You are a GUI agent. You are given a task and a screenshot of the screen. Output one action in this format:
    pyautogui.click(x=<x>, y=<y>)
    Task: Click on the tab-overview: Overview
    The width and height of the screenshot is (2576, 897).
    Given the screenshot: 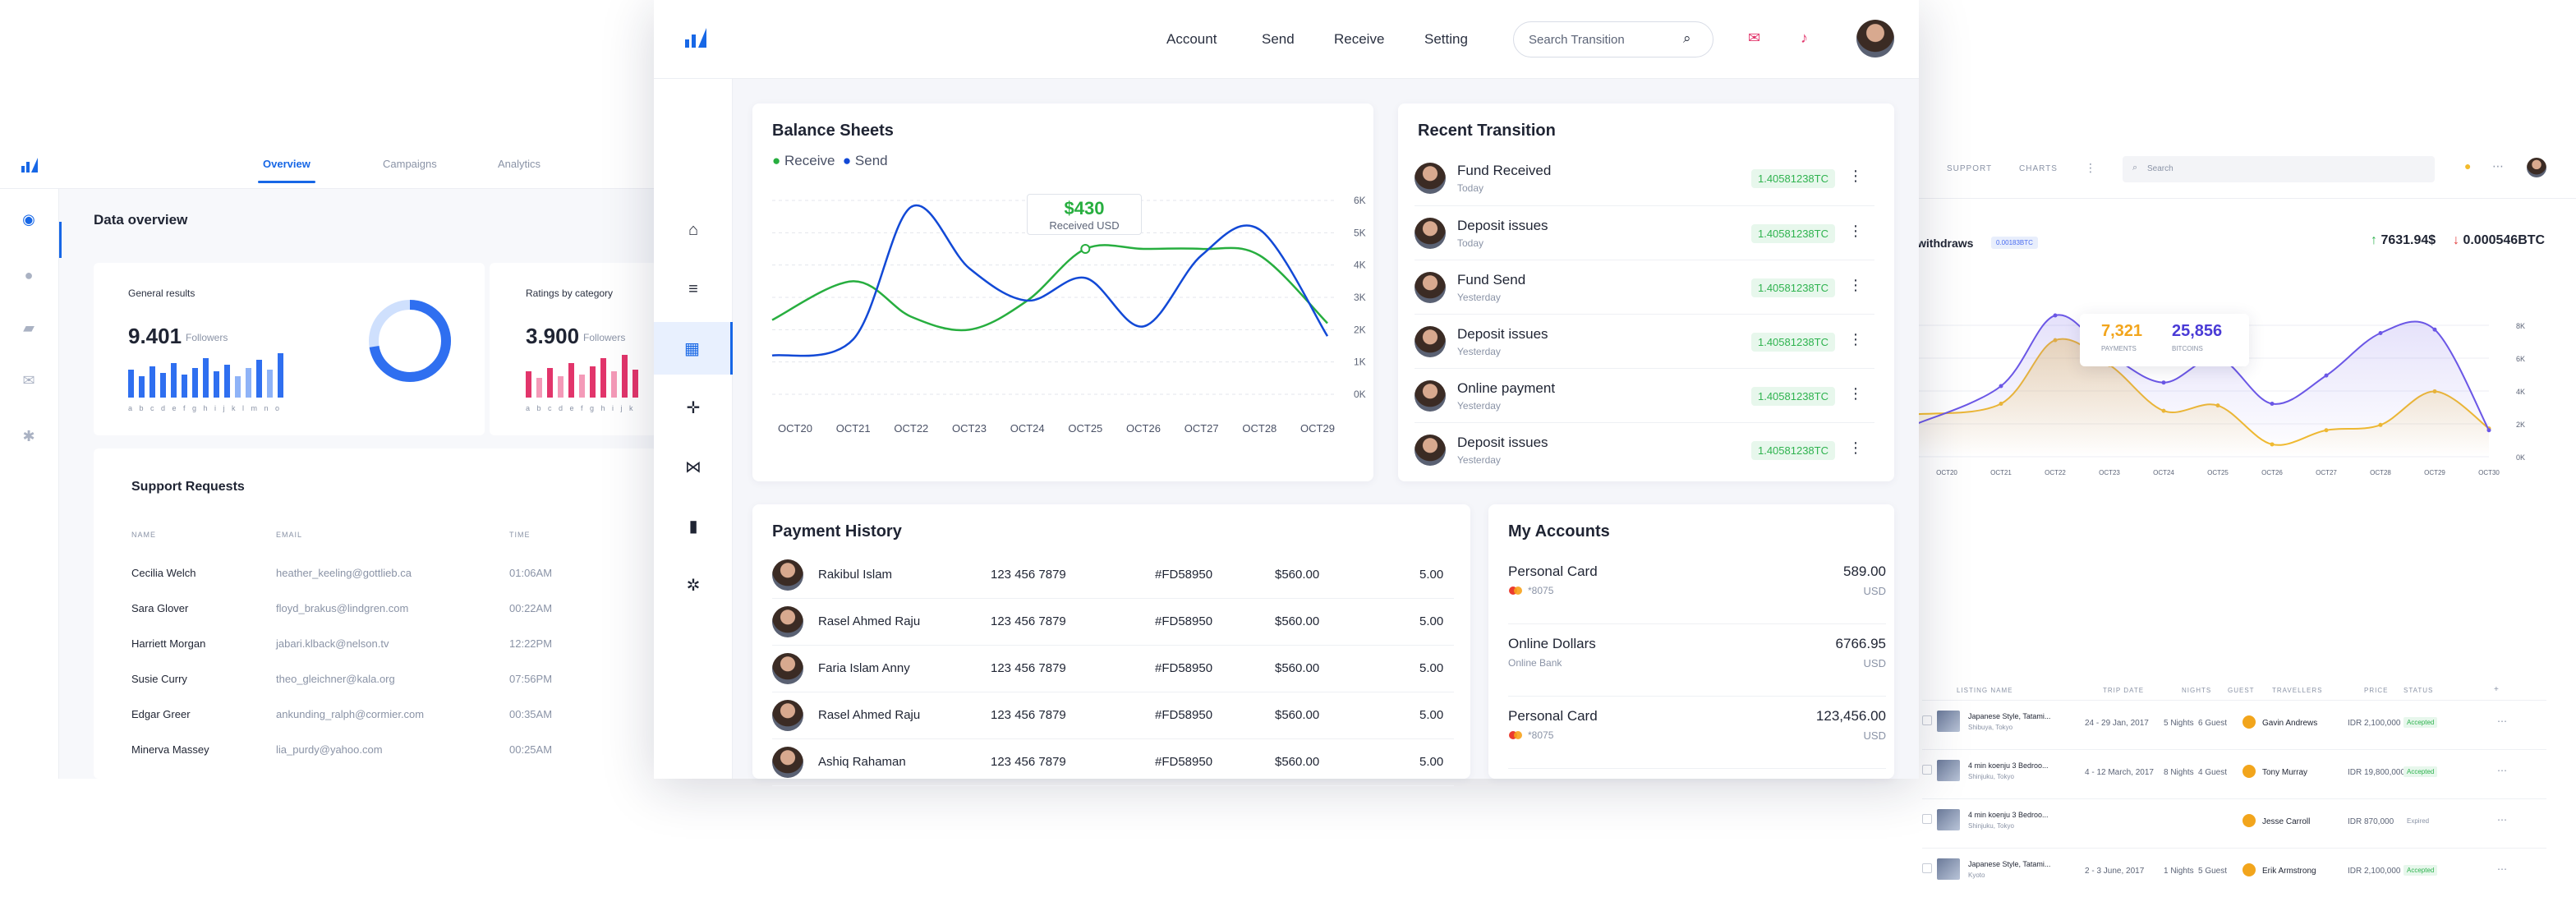 What is the action you would take?
    pyautogui.click(x=286, y=164)
    